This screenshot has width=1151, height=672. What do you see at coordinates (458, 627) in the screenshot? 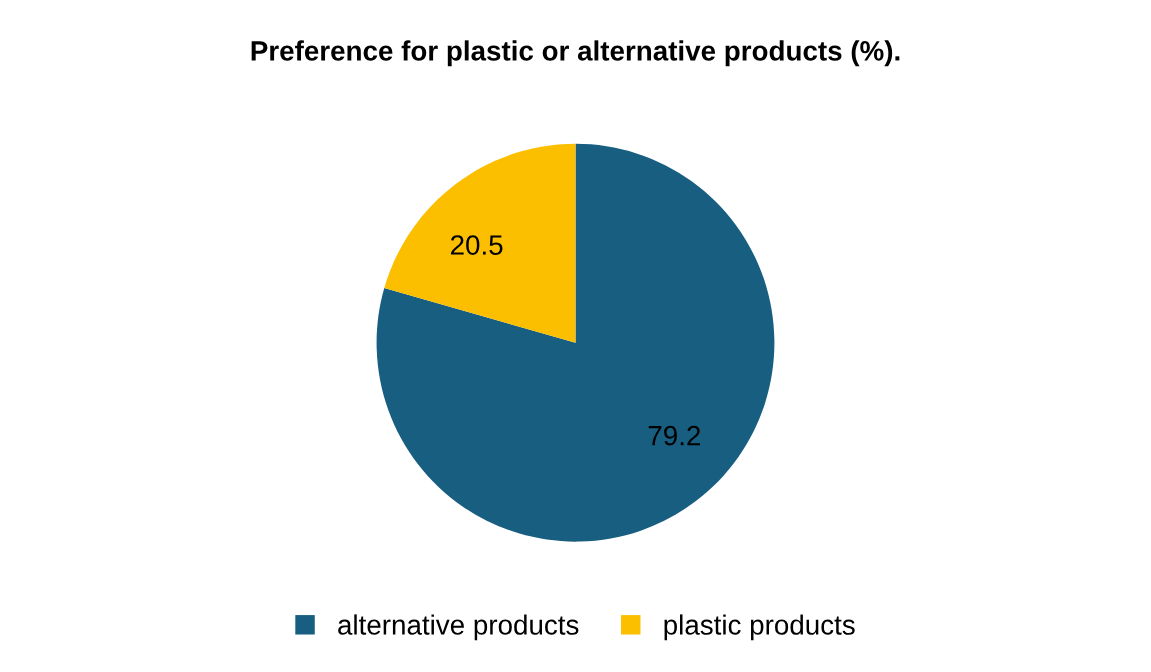
I see `legend-label: alternative products` at bounding box center [458, 627].